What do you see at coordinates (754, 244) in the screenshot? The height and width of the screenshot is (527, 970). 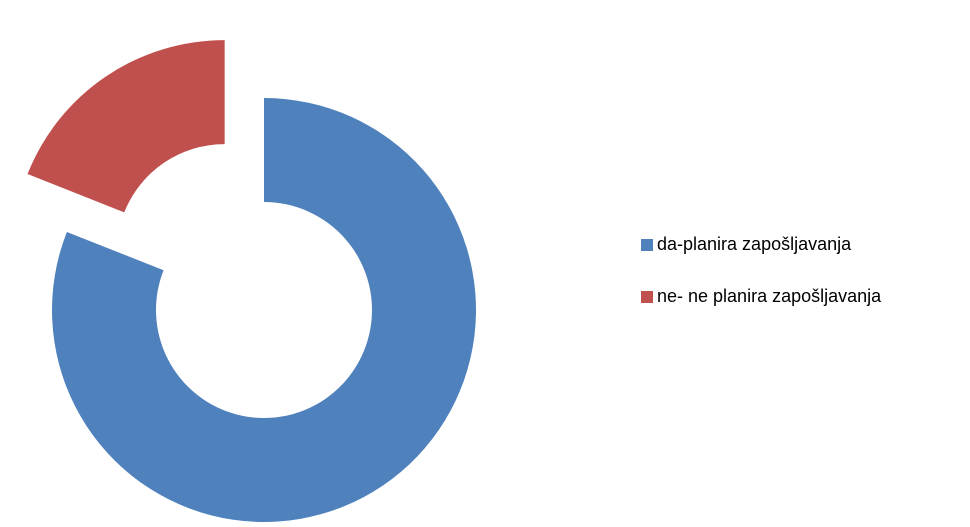 I see `legend-label-da: da-planira zapošljavanja` at bounding box center [754, 244].